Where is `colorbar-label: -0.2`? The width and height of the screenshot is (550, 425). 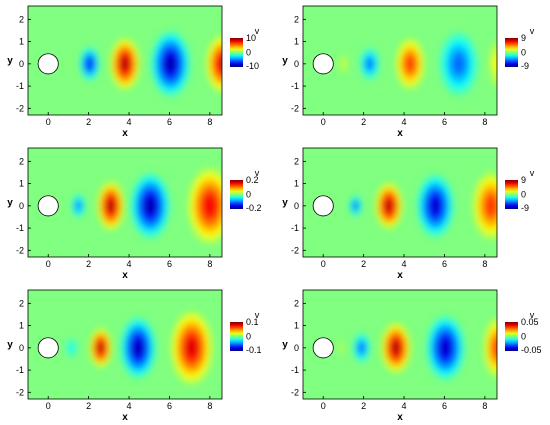
colorbar-label: -0.2 is located at coordinates (254, 208).